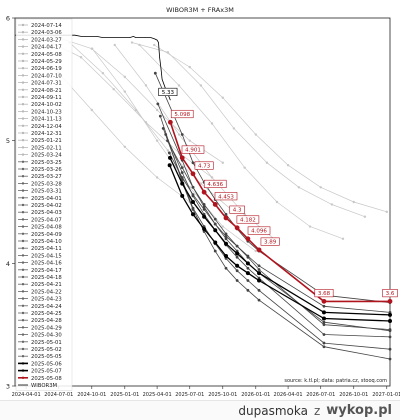 The width and height of the screenshot is (400, 420). I want to click on legend-label: 2025-04-22, so click(46, 292).